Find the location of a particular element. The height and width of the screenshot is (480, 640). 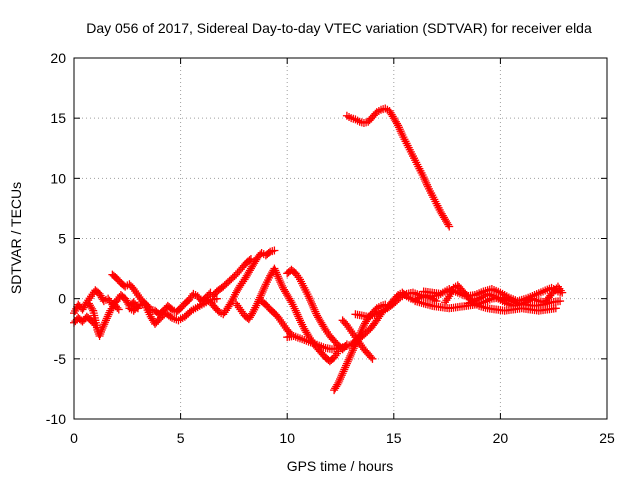

x-tick-label: 5 is located at coordinates (181, 438).